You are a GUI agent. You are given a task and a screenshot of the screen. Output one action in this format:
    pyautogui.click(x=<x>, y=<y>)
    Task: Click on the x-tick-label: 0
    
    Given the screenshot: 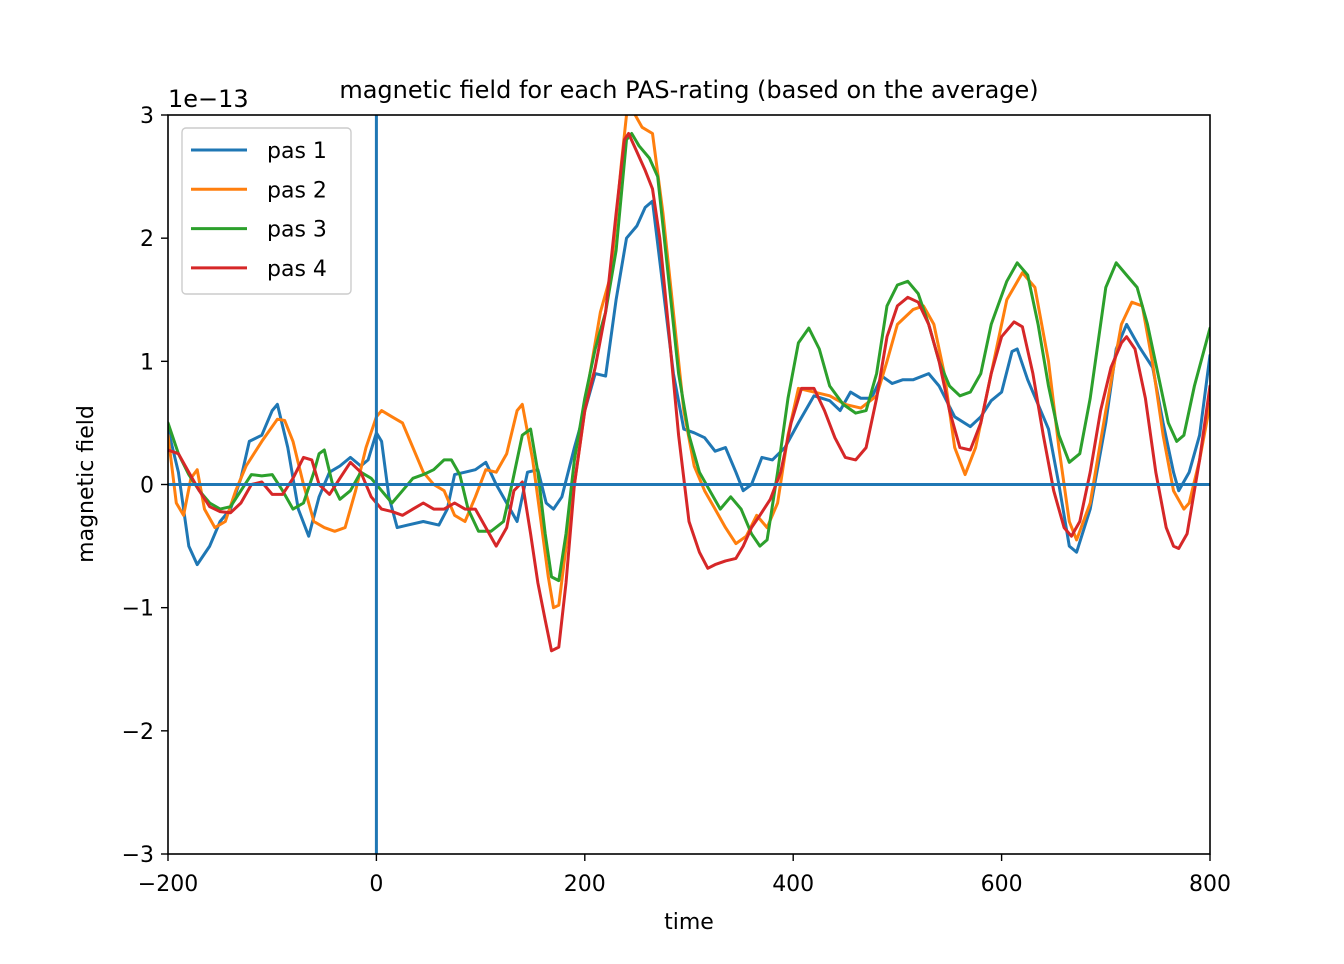 What is the action you would take?
    pyautogui.click(x=376, y=884)
    